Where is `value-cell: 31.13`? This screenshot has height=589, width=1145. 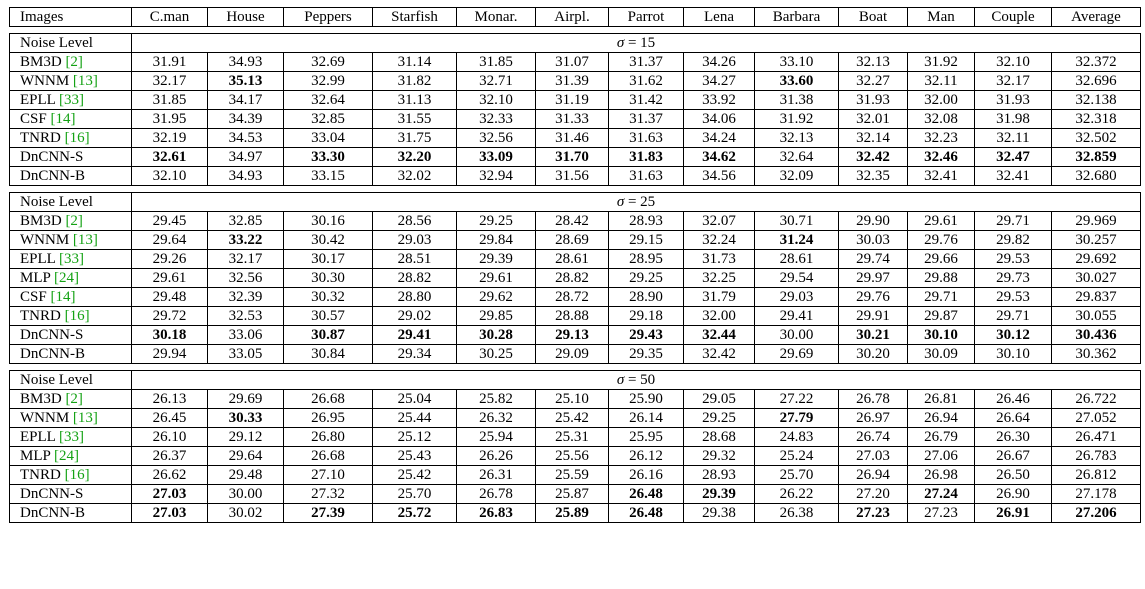
value-cell: 31.13 is located at coordinates (414, 100).